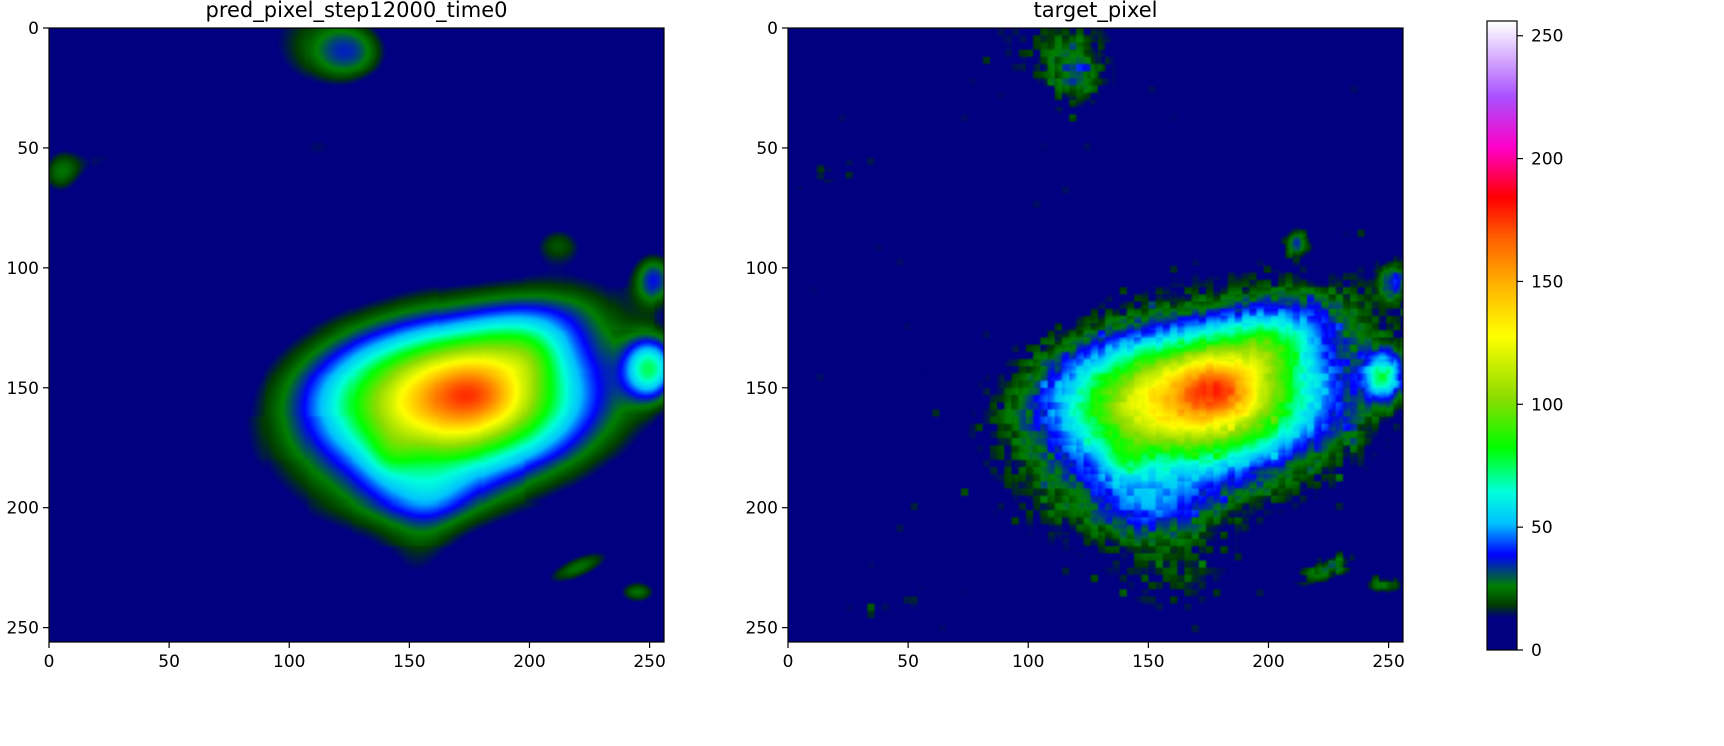 The height and width of the screenshot is (746, 1724). I want to click on panel-title-target: target_pixel, so click(1095, 11).